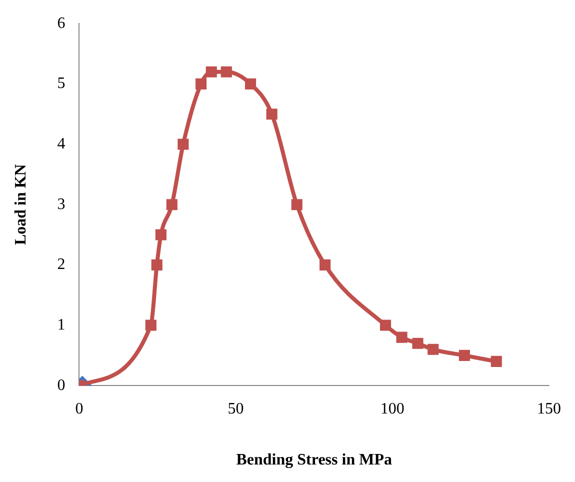 The height and width of the screenshot is (482, 575). What do you see at coordinates (61, 204) in the screenshot?
I see `y-tick-label: 3` at bounding box center [61, 204].